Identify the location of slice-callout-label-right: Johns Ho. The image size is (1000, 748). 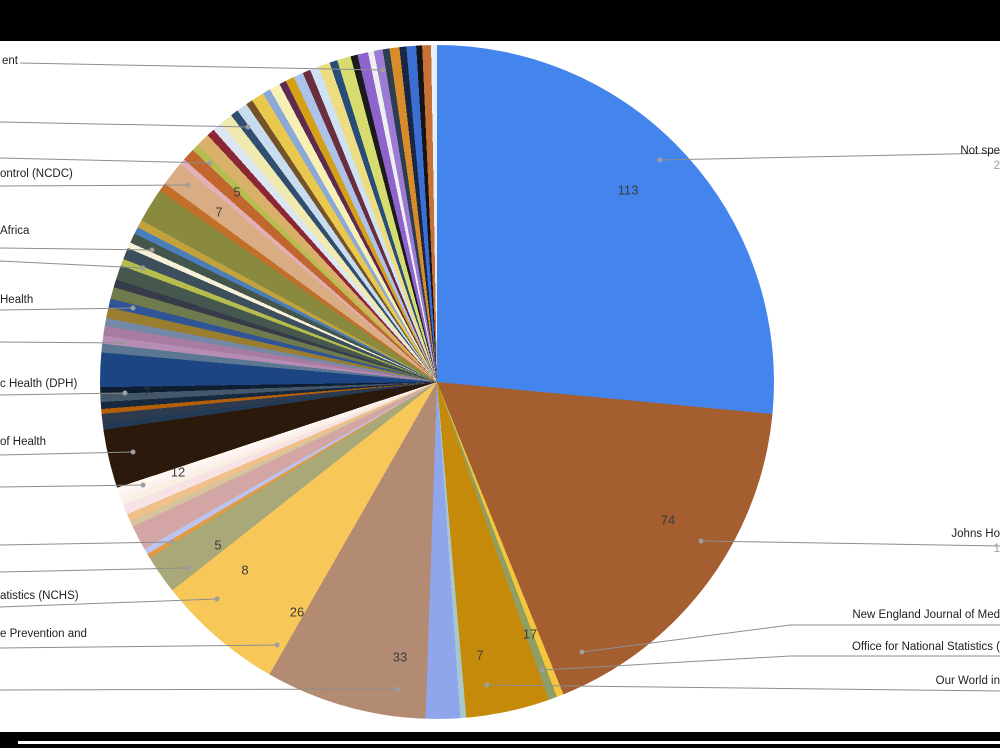
(975, 534).